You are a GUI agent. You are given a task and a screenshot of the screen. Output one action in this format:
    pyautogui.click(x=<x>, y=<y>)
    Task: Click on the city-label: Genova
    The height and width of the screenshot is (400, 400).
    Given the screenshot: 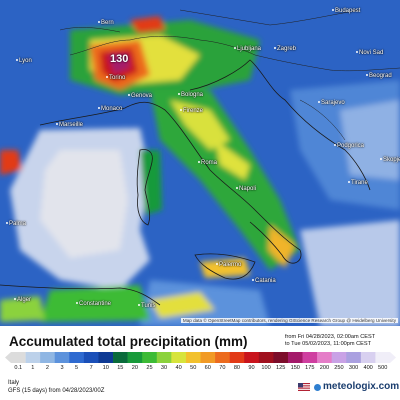 What is the action you would take?
    pyautogui.click(x=140, y=96)
    